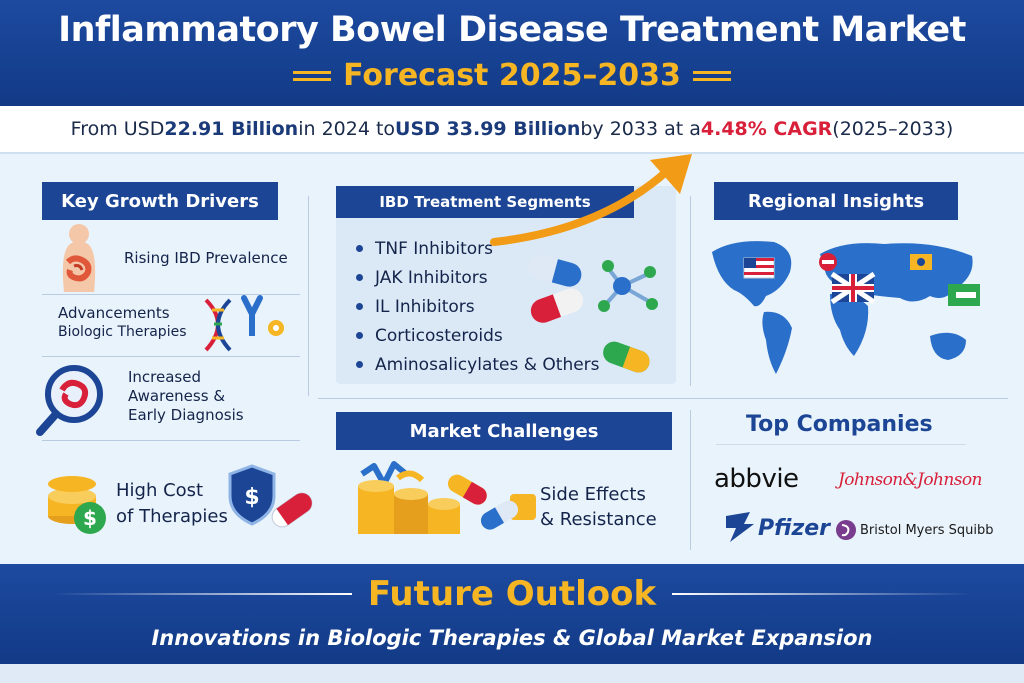 The height and width of the screenshot is (683, 1024). I want to click on magnifier-diagnosis-icon, so click(69, 400).